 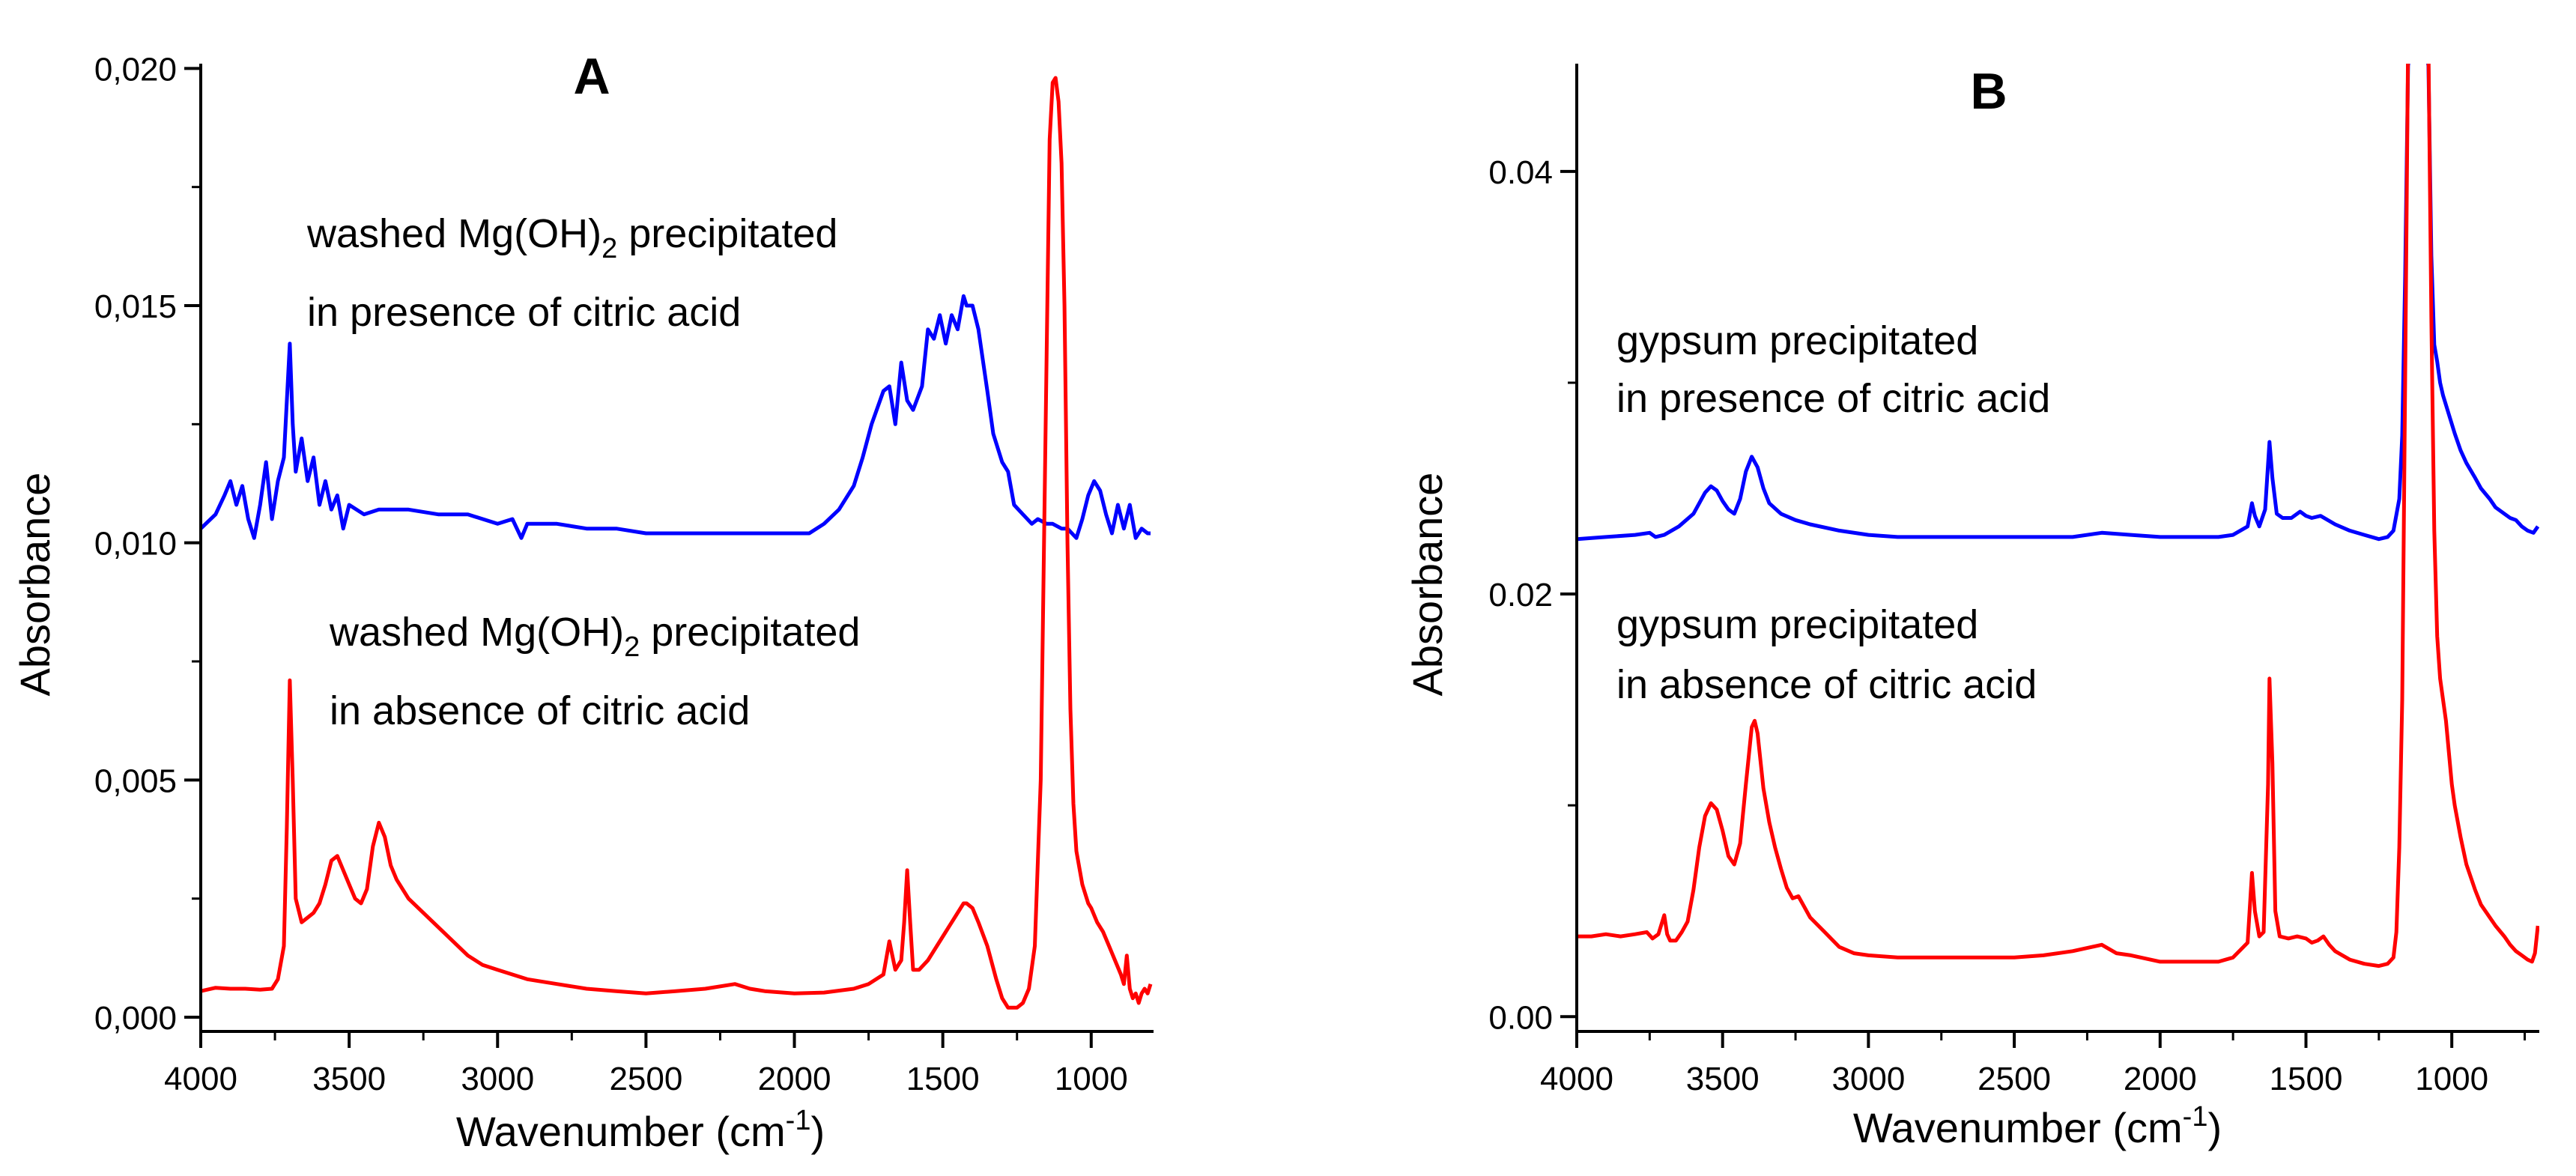 What do you see at coordinates (135, 781) in the screenshot?
I see `y-tick-label: 0,005` at bounding box center [135, 781].